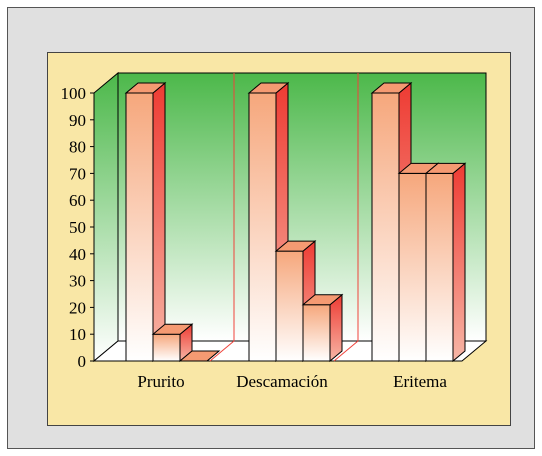 The width and height of the screenshot is (542, 456). Describe the element at coordinates (77, 173) in the screenshot. I see `y-tick-label: 70` at that location.